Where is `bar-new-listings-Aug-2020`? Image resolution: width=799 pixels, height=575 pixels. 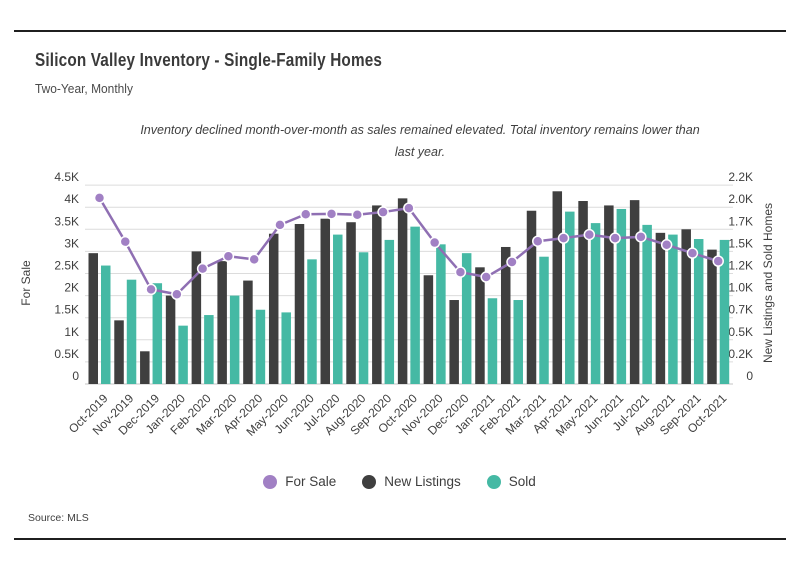 bar-new-listings-Aug-2020 is located at coordinates (351, 303).